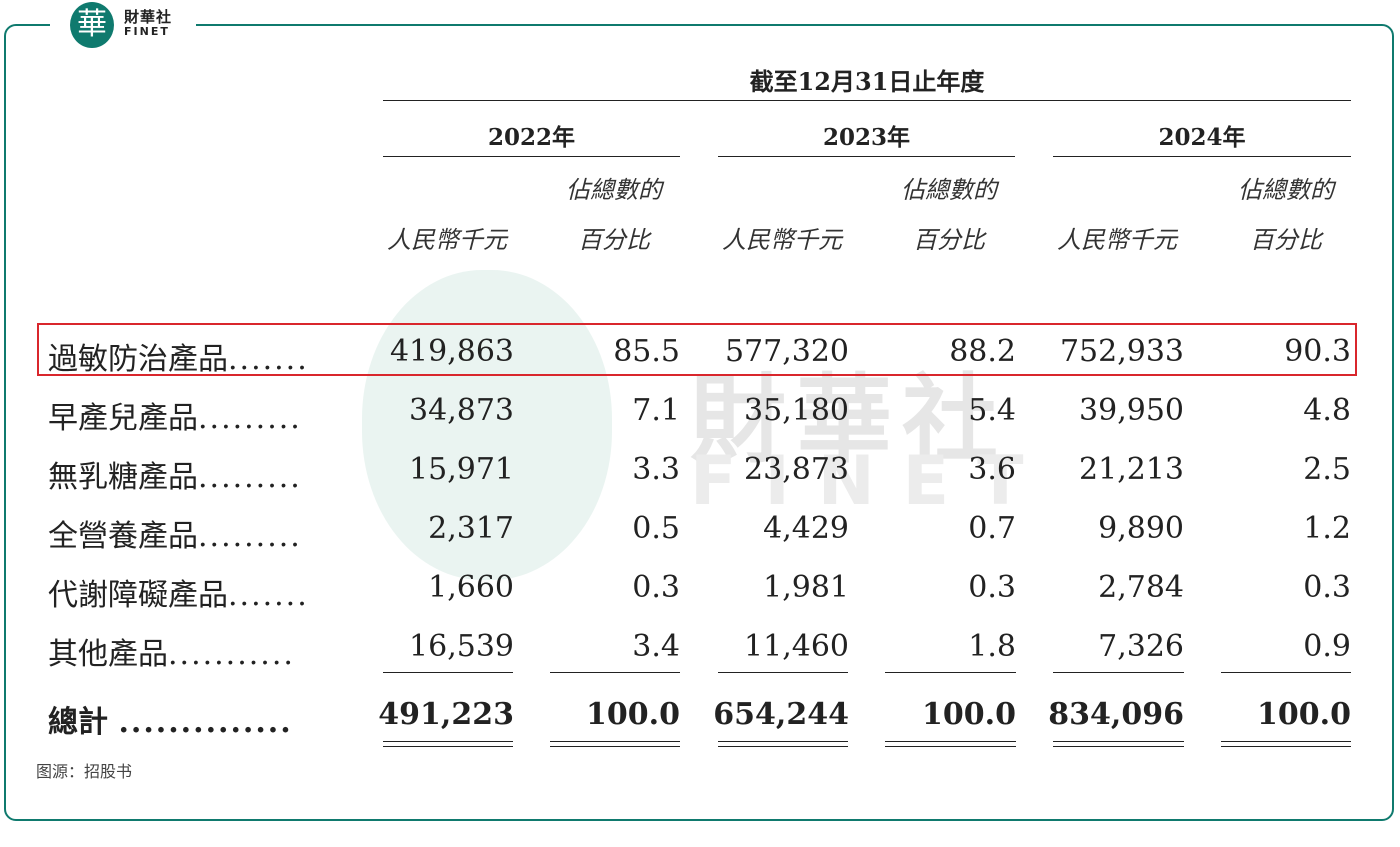  What do you see at coordinates (1327, 646) in the screenshot?
I see `table-cell: 0.9` at bounding box center [1327, 646].